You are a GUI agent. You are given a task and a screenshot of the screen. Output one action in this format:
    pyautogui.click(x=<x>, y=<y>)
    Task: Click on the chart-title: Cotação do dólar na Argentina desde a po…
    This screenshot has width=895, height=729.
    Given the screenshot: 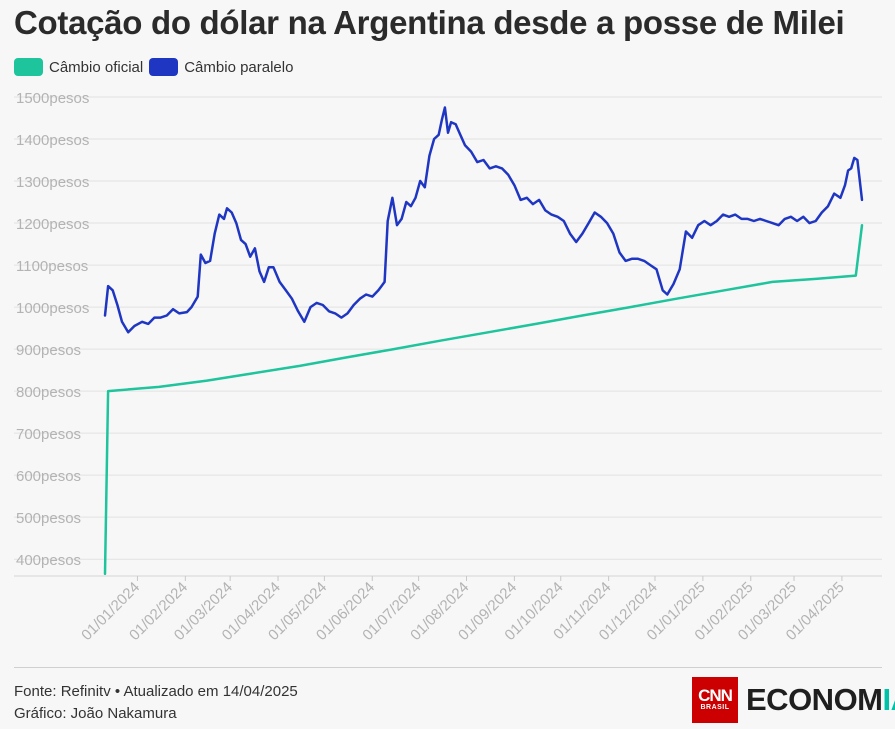 What is the action you would take?
    pyautogui.click(x=429, y=22)
    